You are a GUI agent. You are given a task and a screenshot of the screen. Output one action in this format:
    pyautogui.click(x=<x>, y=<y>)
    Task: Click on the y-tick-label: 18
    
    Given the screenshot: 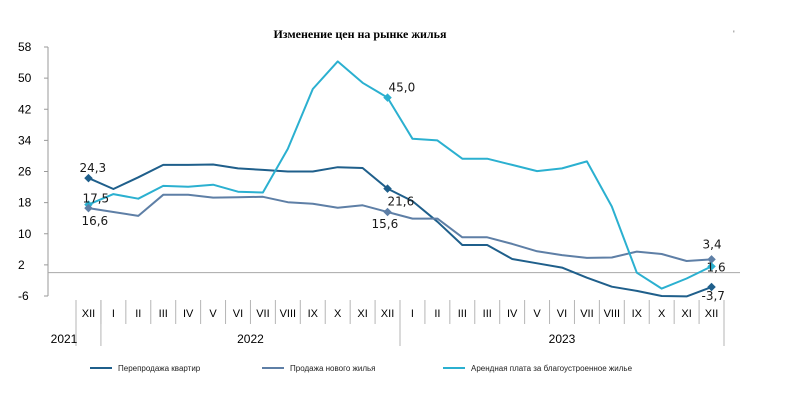 What is the action you would take?
    pyautogui.click(x=25, y=203)
    